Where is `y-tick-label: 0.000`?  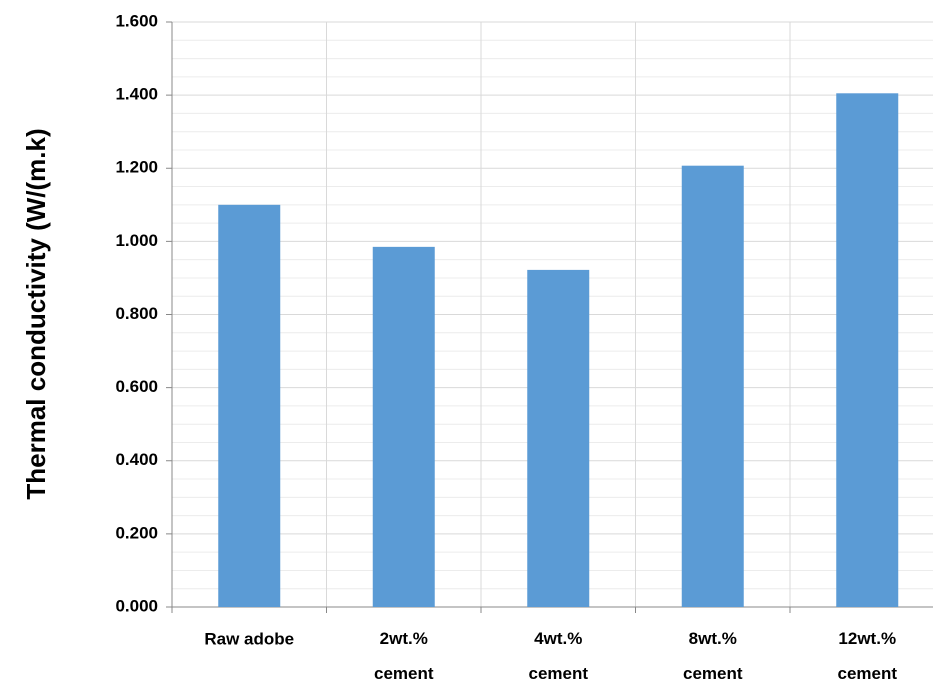 y-tick-label: 0.000 is located at coordinates (136, 605).